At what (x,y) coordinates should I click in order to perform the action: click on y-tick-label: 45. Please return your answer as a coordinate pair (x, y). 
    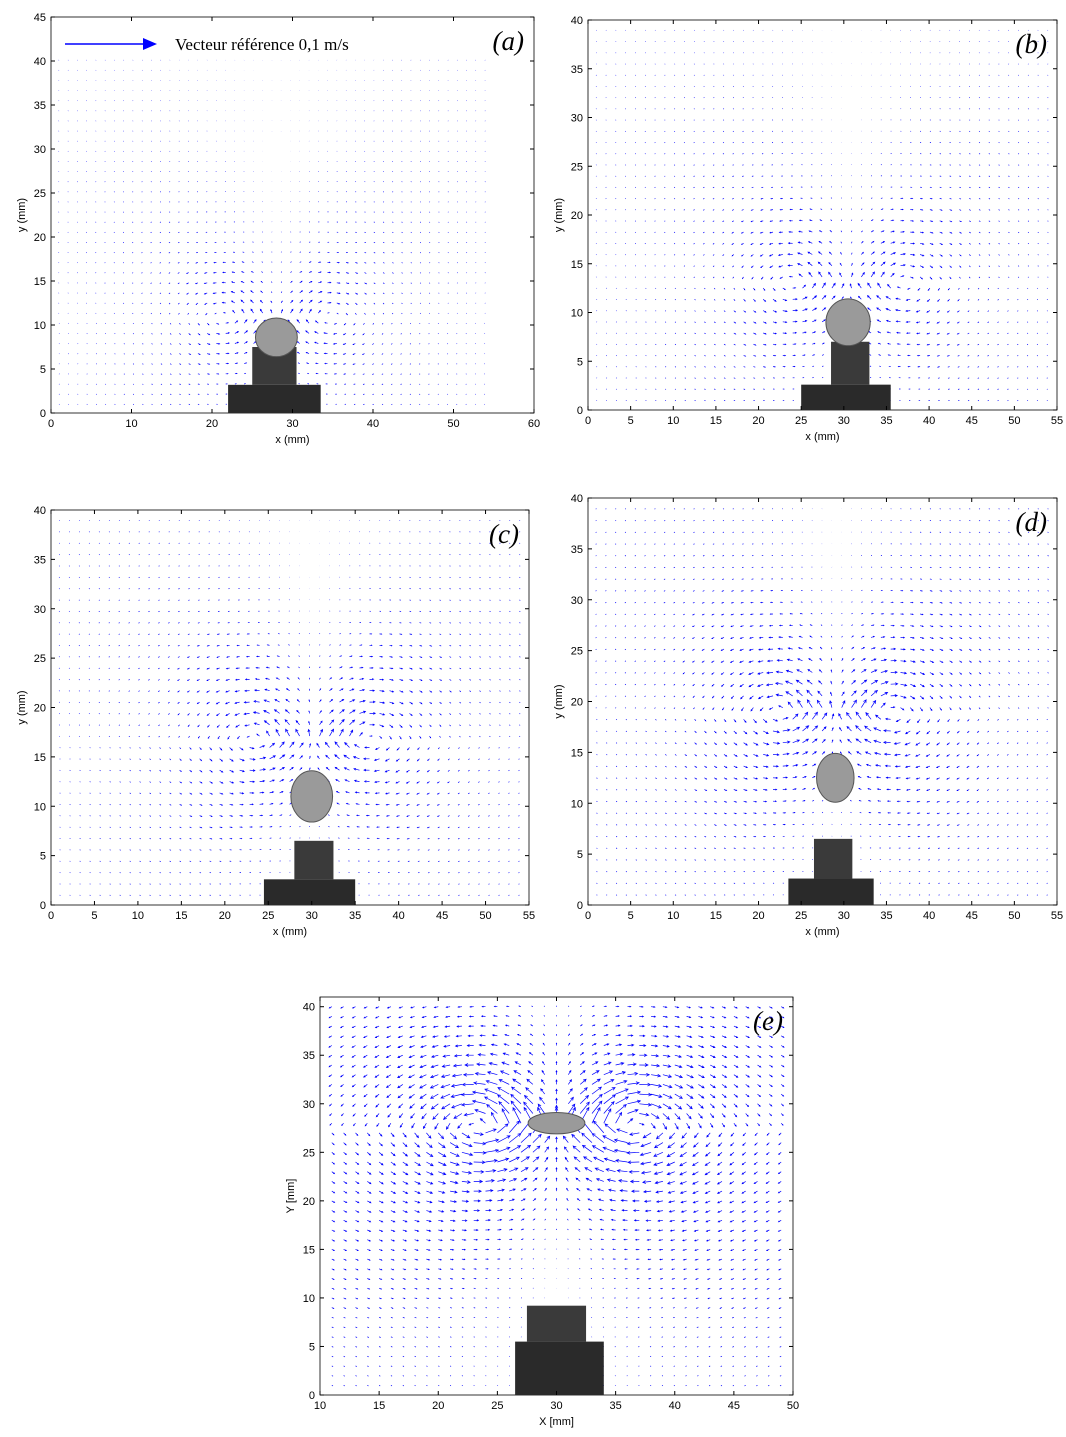
    Looking at the image, I should click on (40, 18).